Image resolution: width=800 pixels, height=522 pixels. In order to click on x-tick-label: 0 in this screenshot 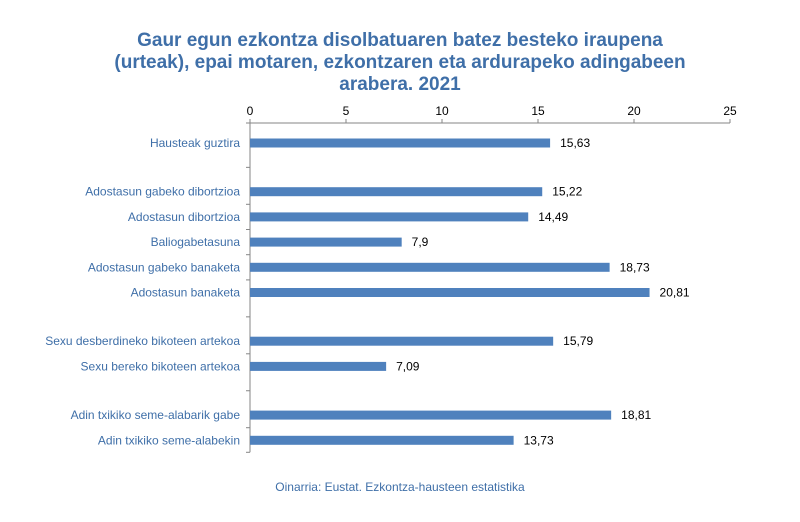, I will do `click(250, 111)`.